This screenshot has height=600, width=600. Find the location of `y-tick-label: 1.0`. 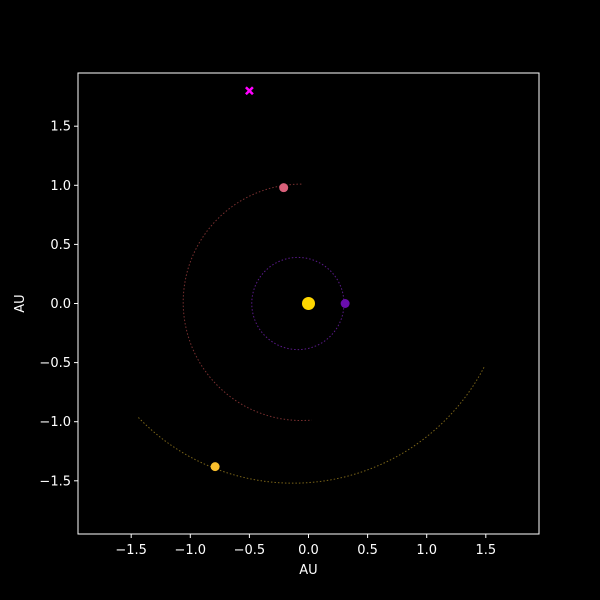

y-tick-label: 1.0 is located at coordinates (60, 186).